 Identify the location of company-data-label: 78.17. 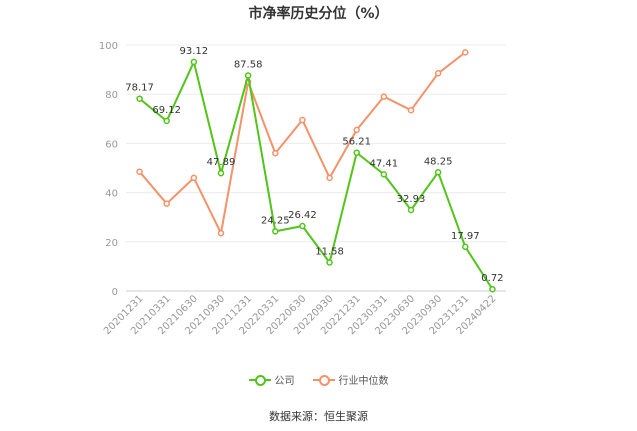
(139, 88).